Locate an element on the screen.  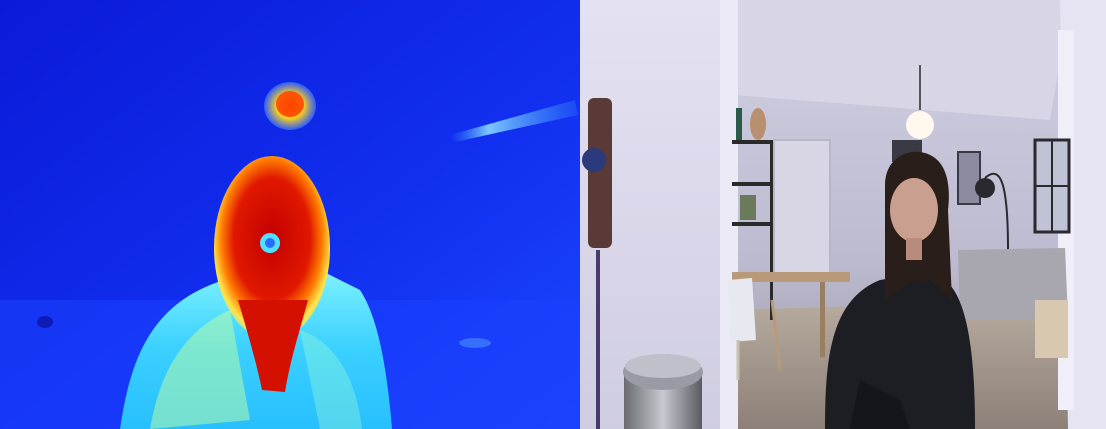
chair is located at coordinates (742, 310).